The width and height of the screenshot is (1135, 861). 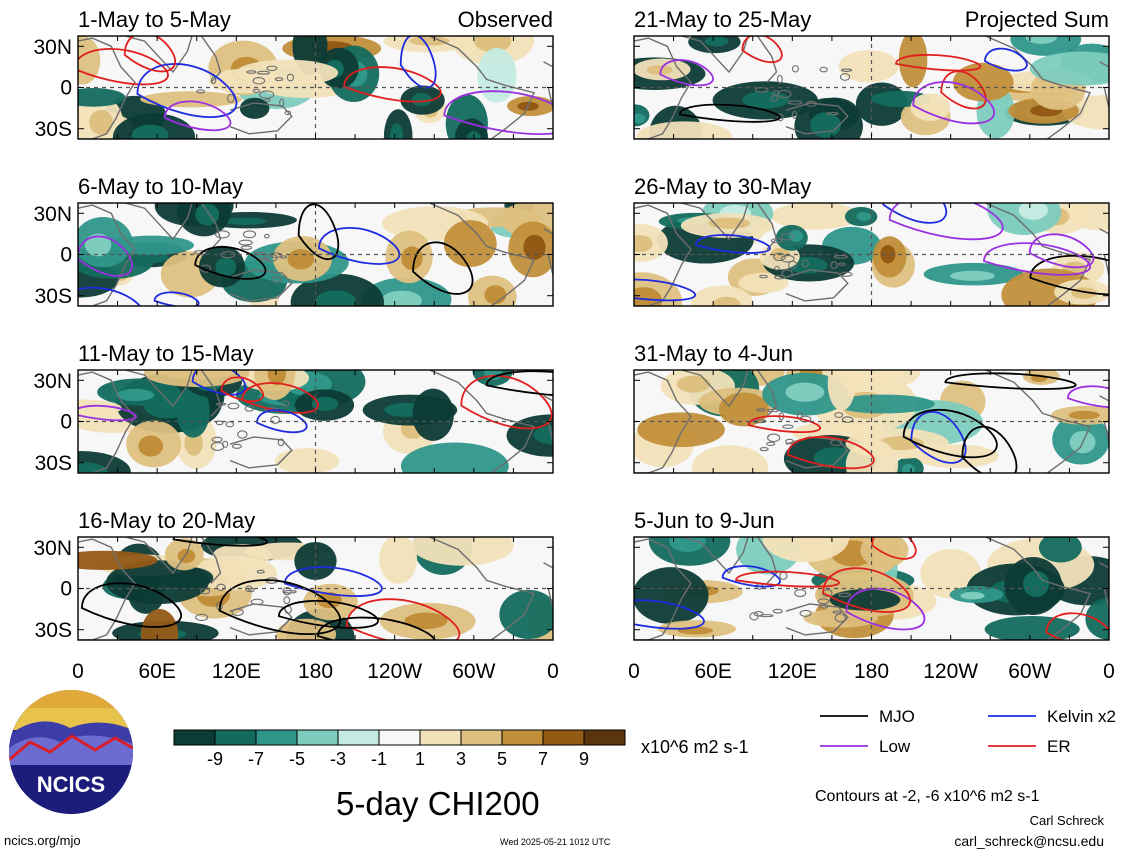 What do you see at coordinates (71, 784) in the screenshot?
I see `logo-text: NCICS` at bounding box center [71, 784].